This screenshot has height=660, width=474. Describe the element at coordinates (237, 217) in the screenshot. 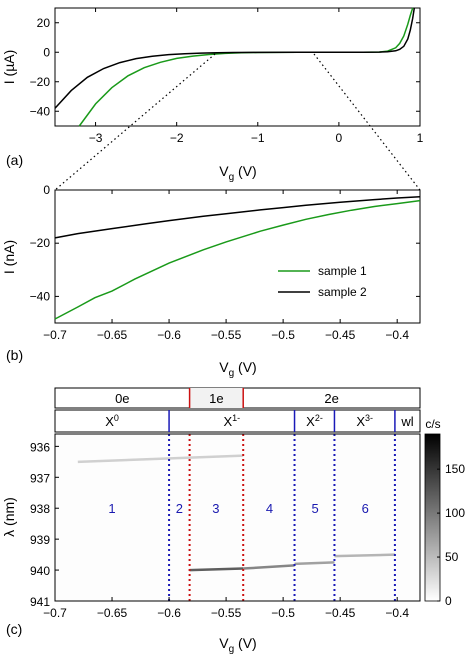

I see `panel-b-series-2-line` at that location.